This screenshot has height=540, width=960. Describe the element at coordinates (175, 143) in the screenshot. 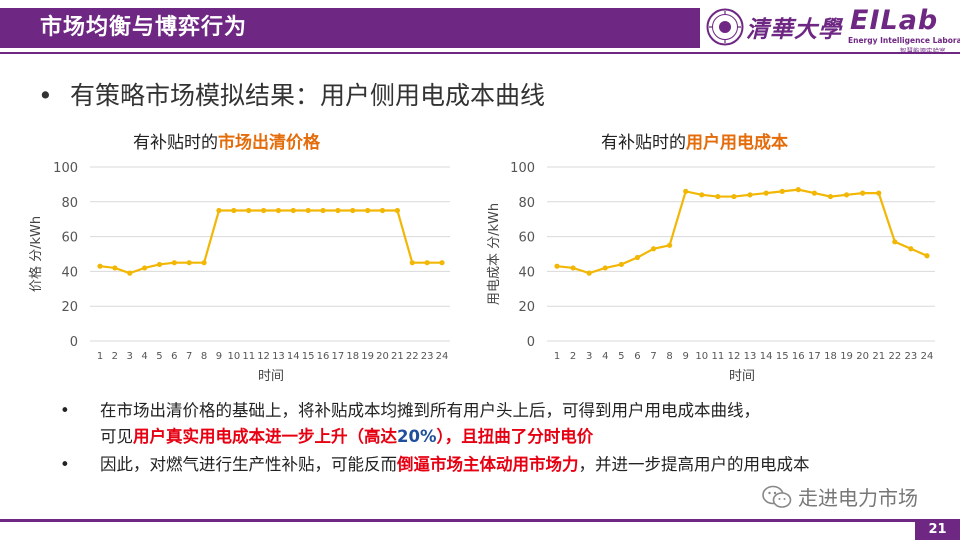

I see `chart-title-prefix: 有补贴时的` at that location.